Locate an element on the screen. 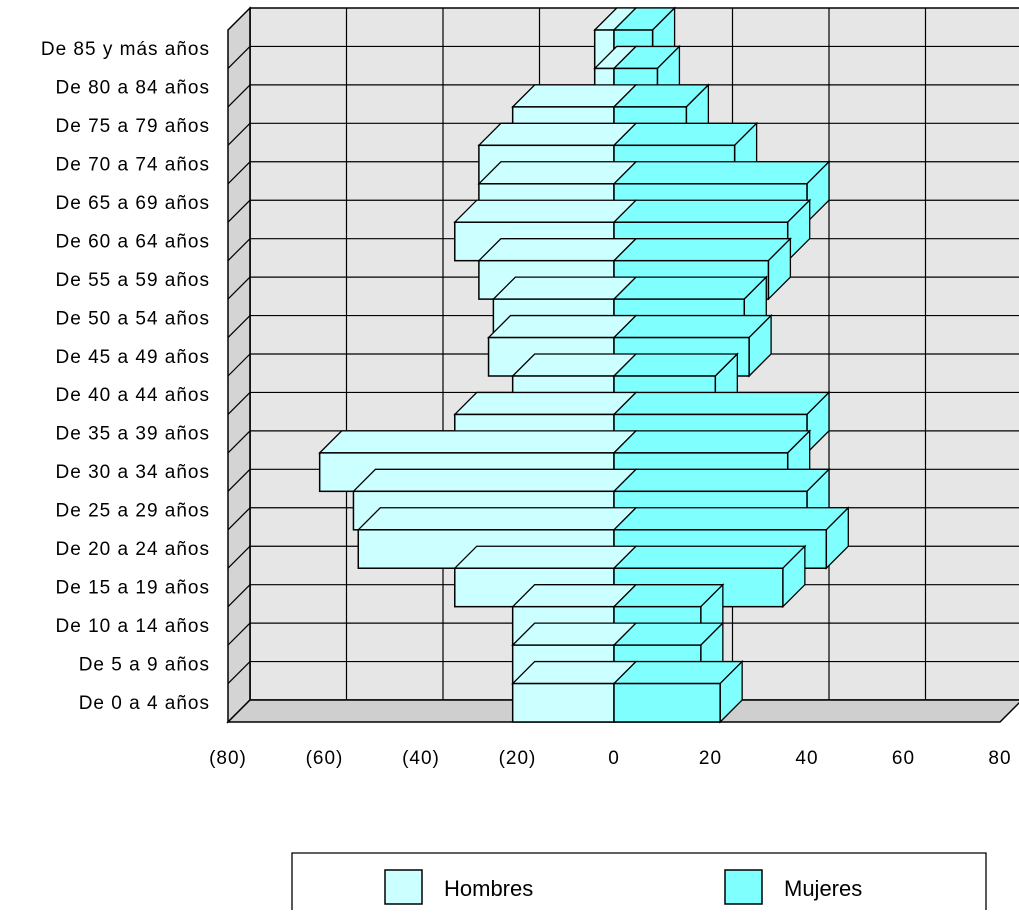  category-label: De 25 a 29 años is located at coordinates (133, 511).